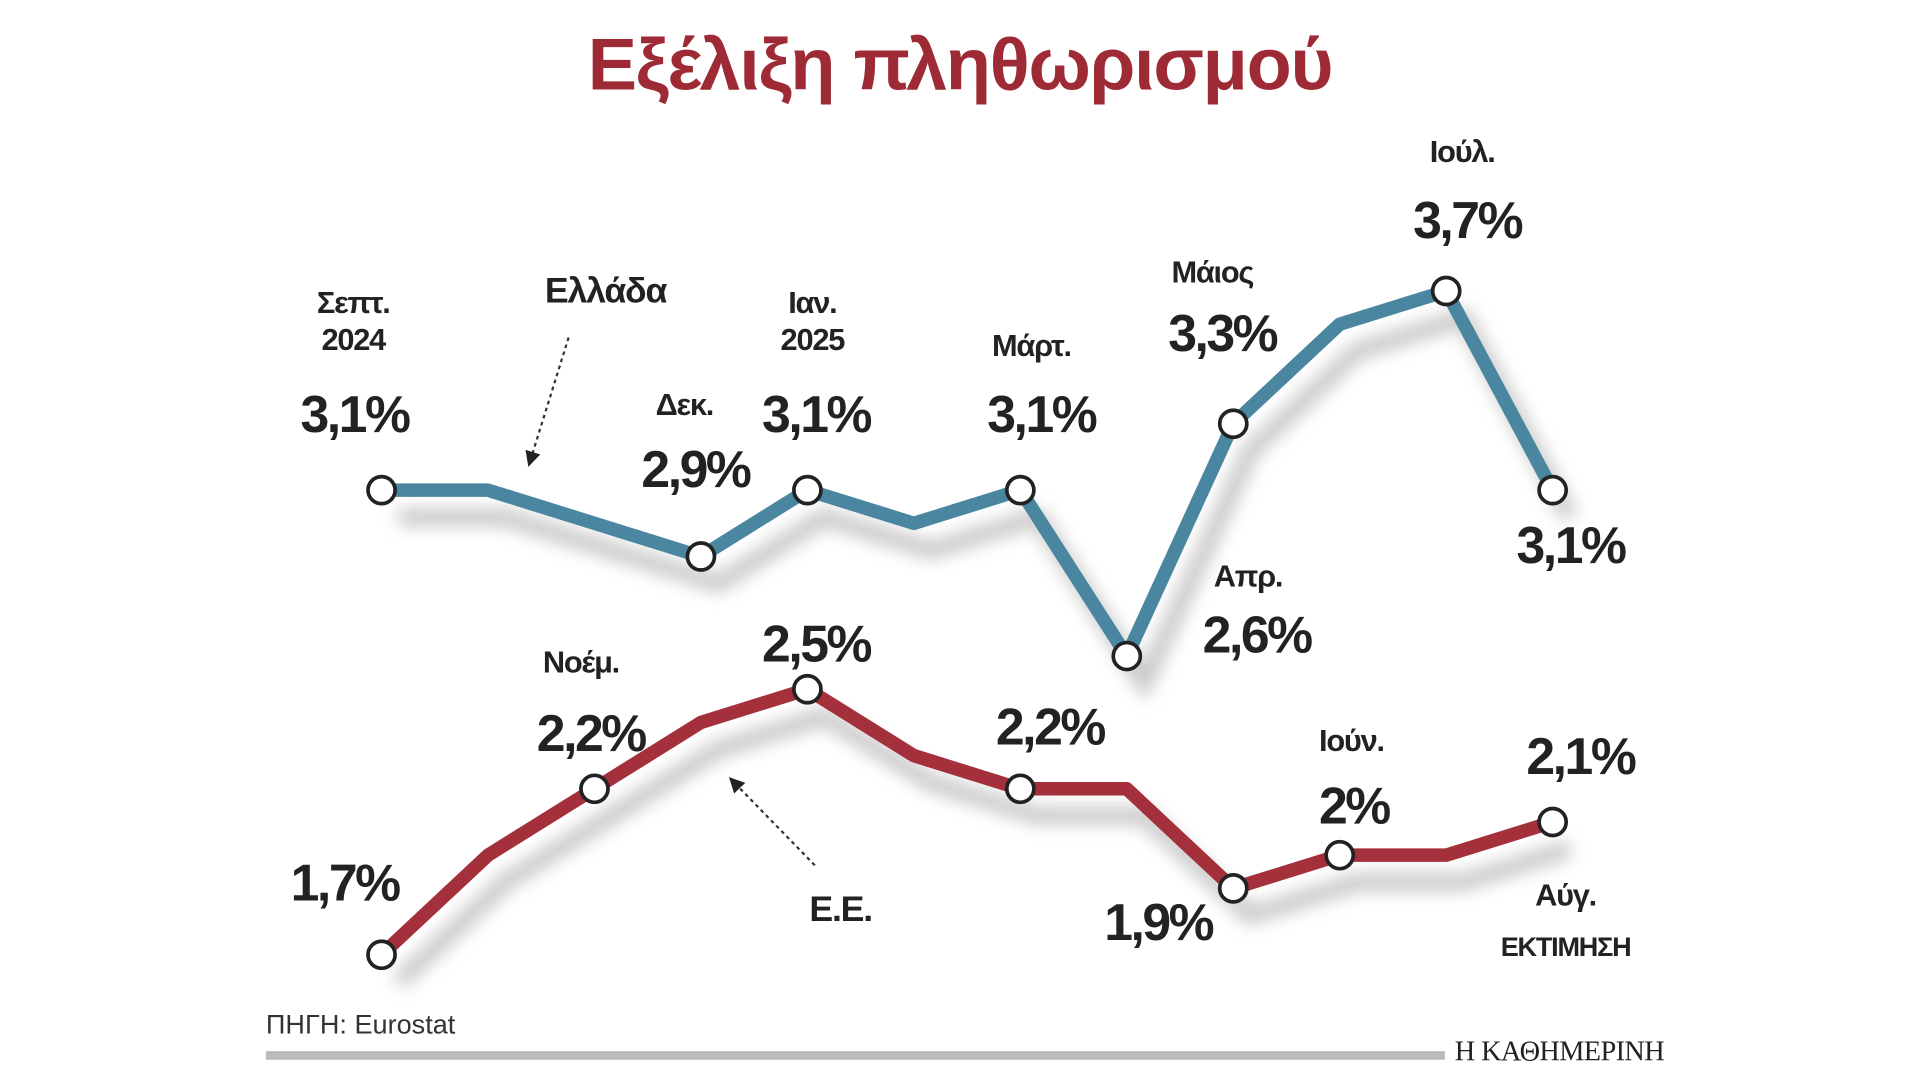 This screenshot has height=1080, width=1920. I want to click on category-label: Απρ., so click(1248, 577).